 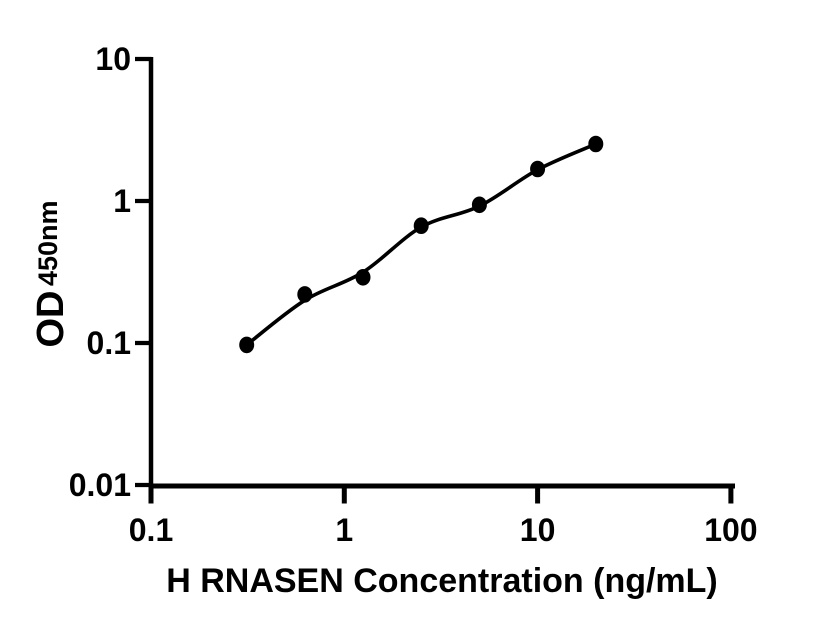 I want to click on x-axis-title: H RNASEN Concentration (ng/mL), so click(x=442, y=581).